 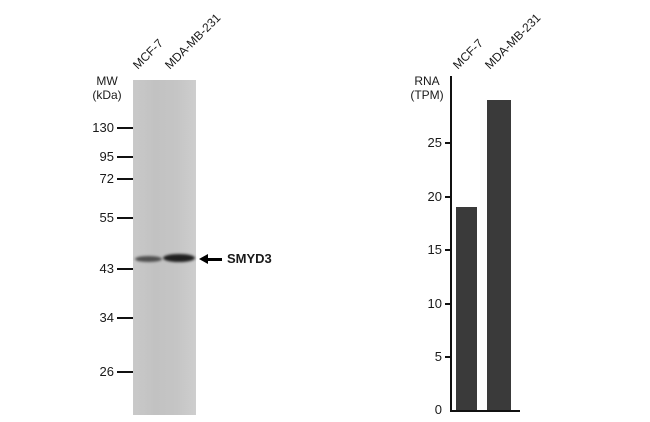 I want to click on mw-marker-label: 55, so click(x=106, y=217).